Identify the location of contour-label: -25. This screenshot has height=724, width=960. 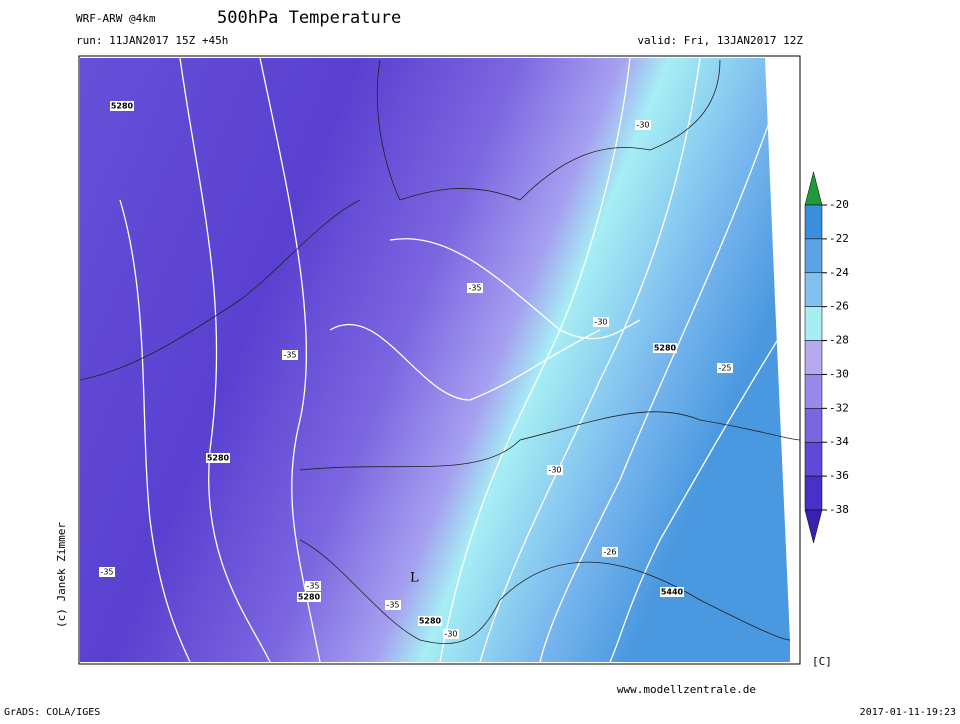
(724, 368).